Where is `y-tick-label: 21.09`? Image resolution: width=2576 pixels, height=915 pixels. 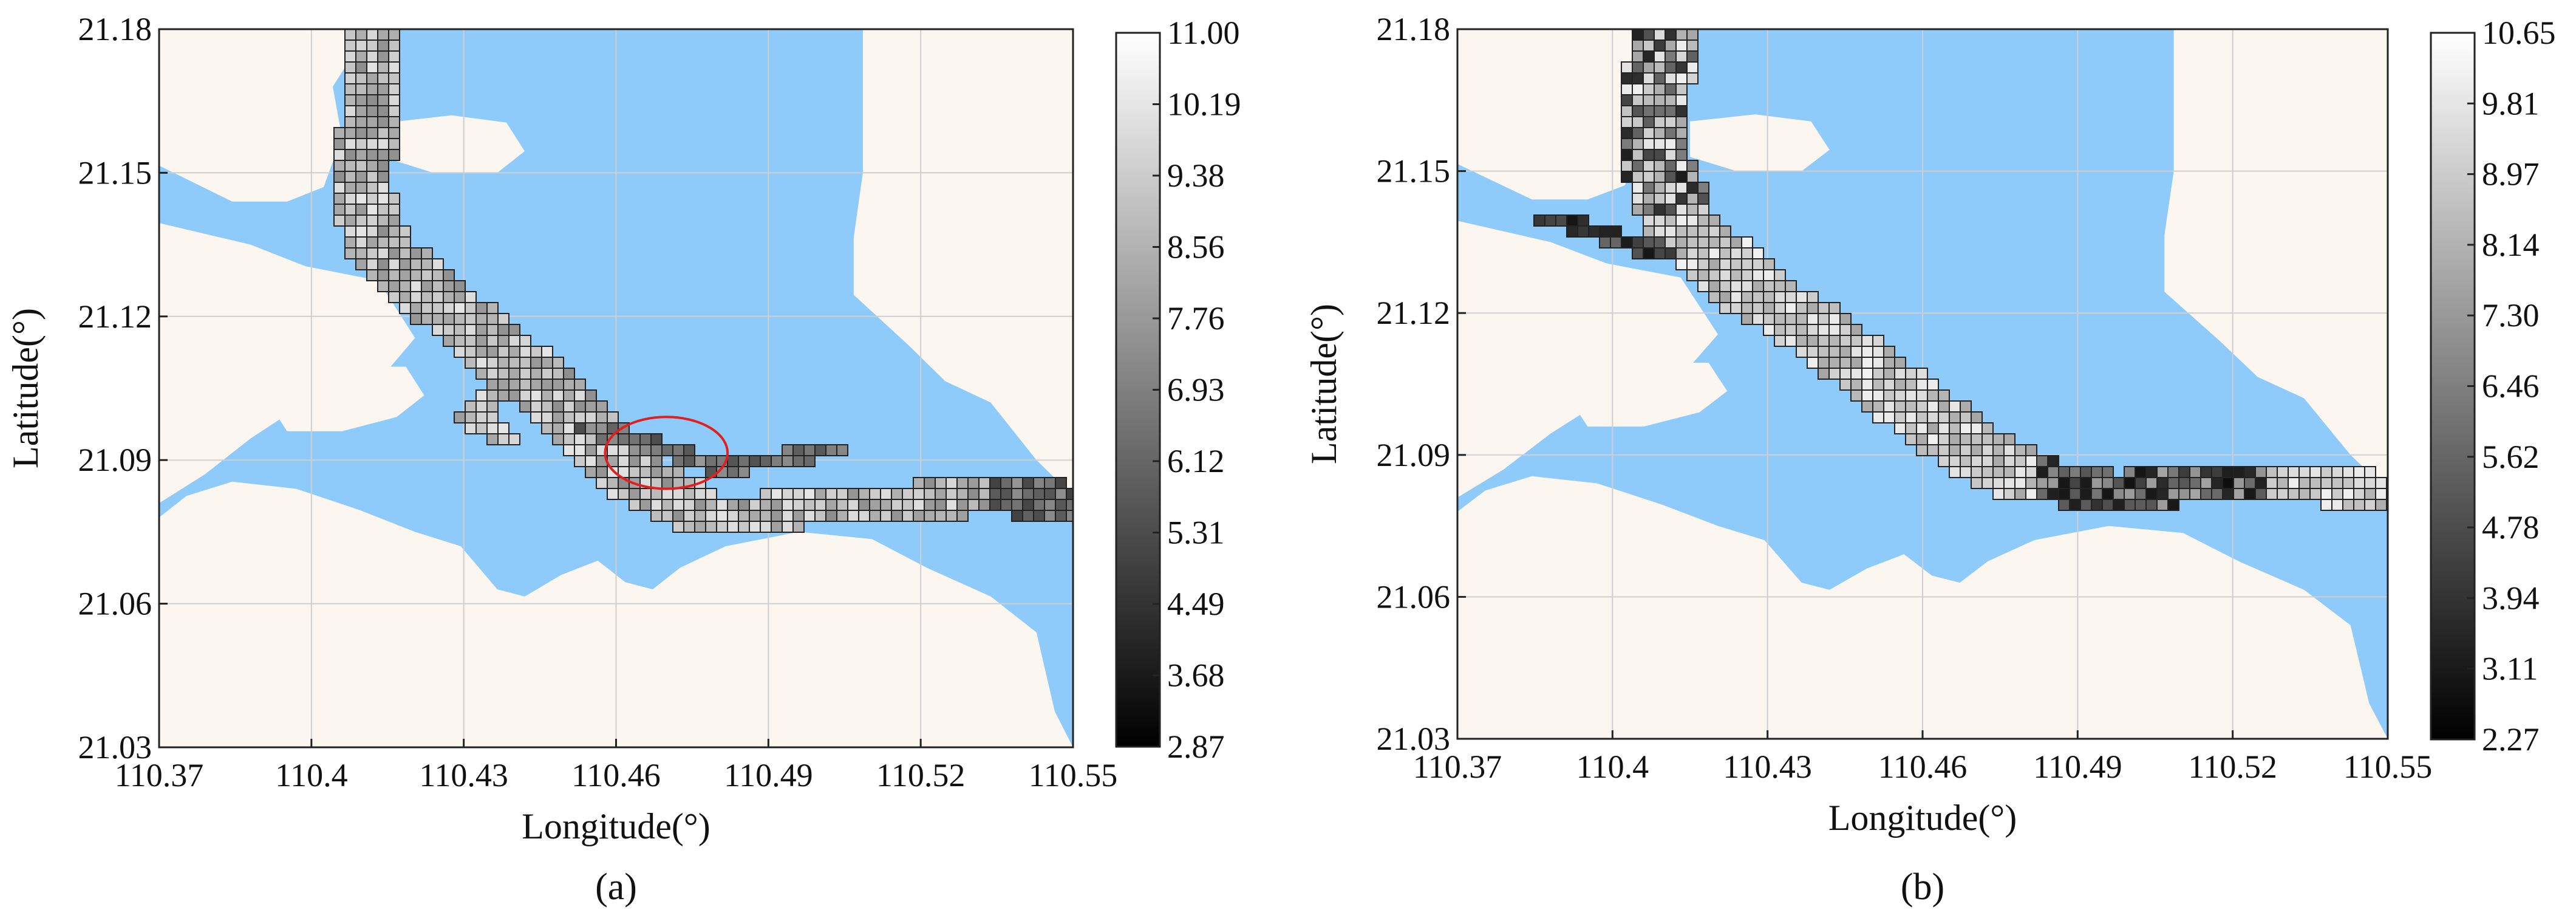
y-tick-label: 21.09 is located at coordinates (115, 460).